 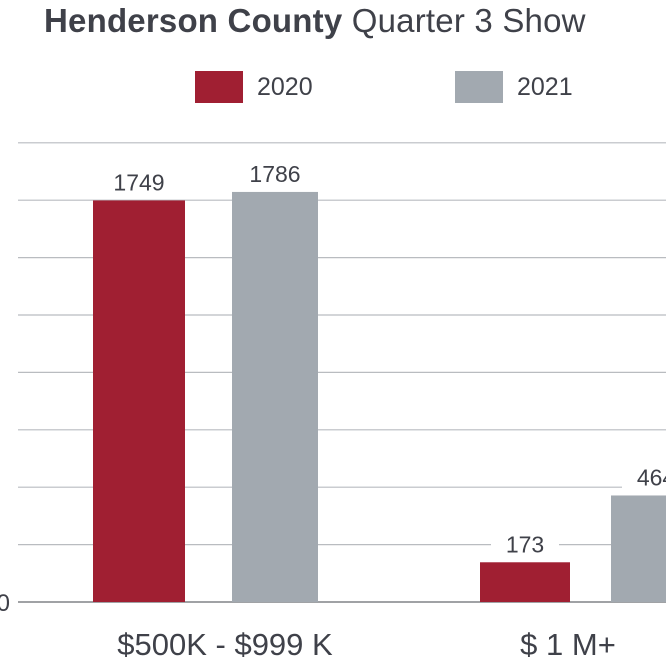 I want to click on legend-swatch-2020, so click(x=219, y=87).